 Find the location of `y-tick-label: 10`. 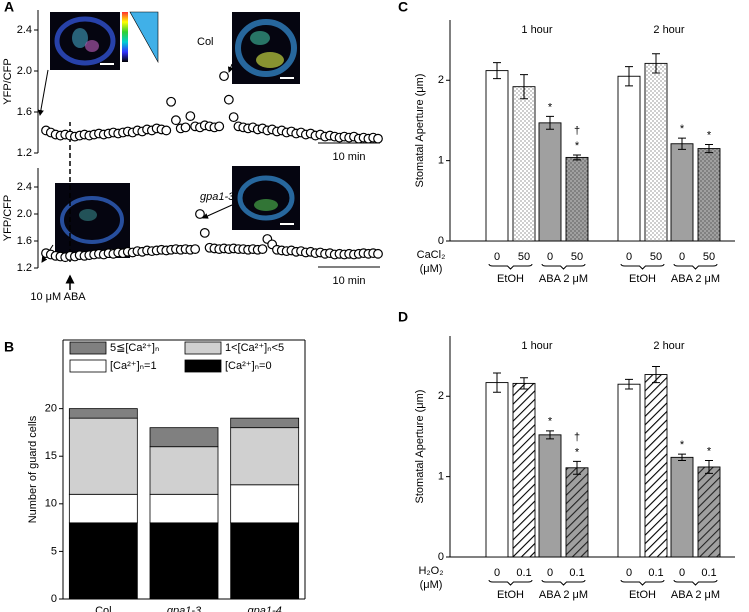

y-tick-label: 10 is located at coordinates (51, 504).